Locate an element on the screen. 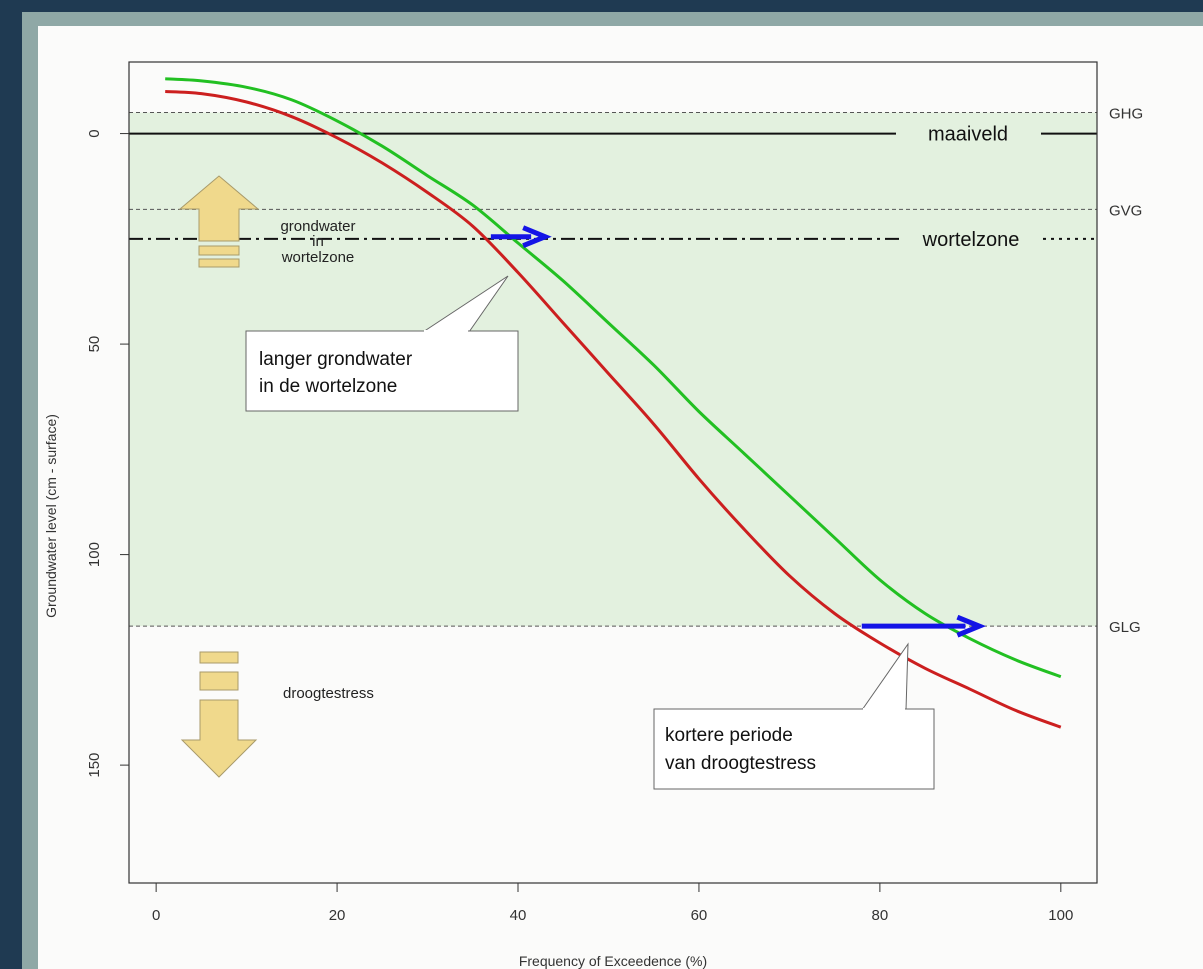 The image size is (1203, 969). y-tick-label-150: 150 is located at coordinates (94, 765).